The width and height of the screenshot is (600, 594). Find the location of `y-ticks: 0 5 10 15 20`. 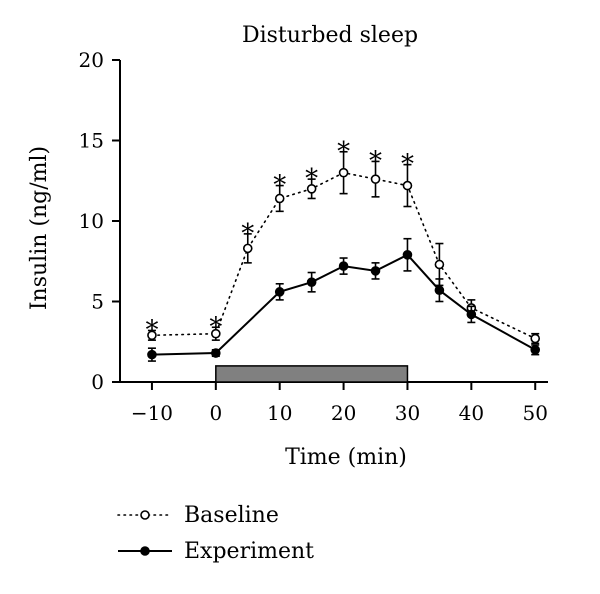

y-ticks: 0 5 10 15 20 is located at coordinates (99, 221).